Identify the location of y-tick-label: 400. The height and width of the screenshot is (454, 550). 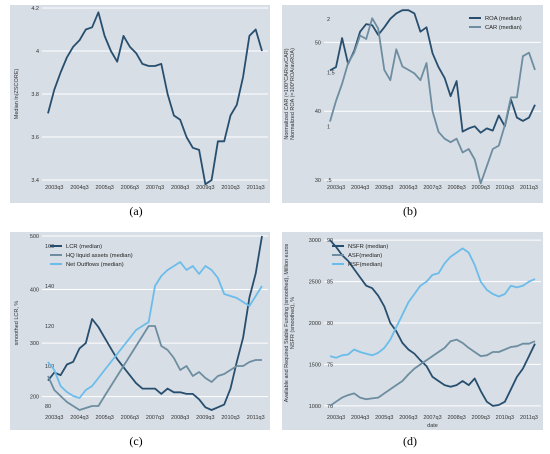
(34, 291).